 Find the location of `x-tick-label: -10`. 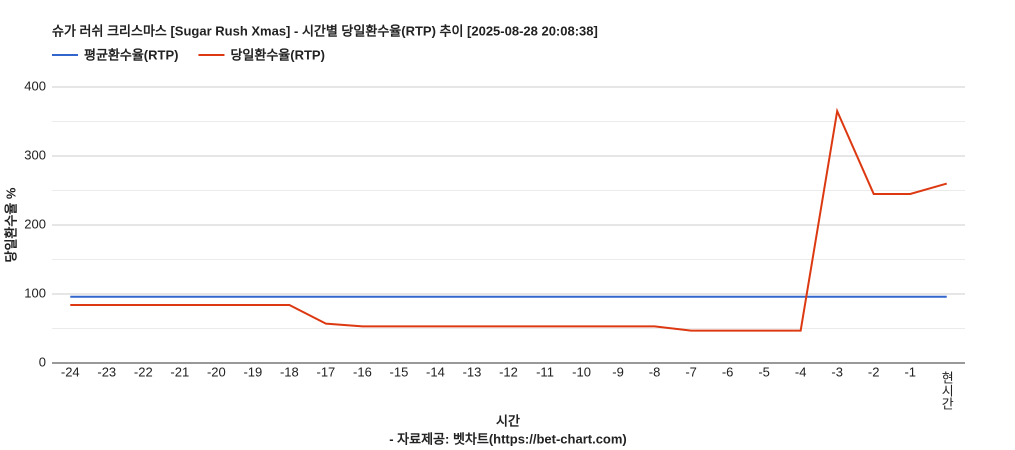

x-tick-label: -10 is located at coordinates (581, 371).